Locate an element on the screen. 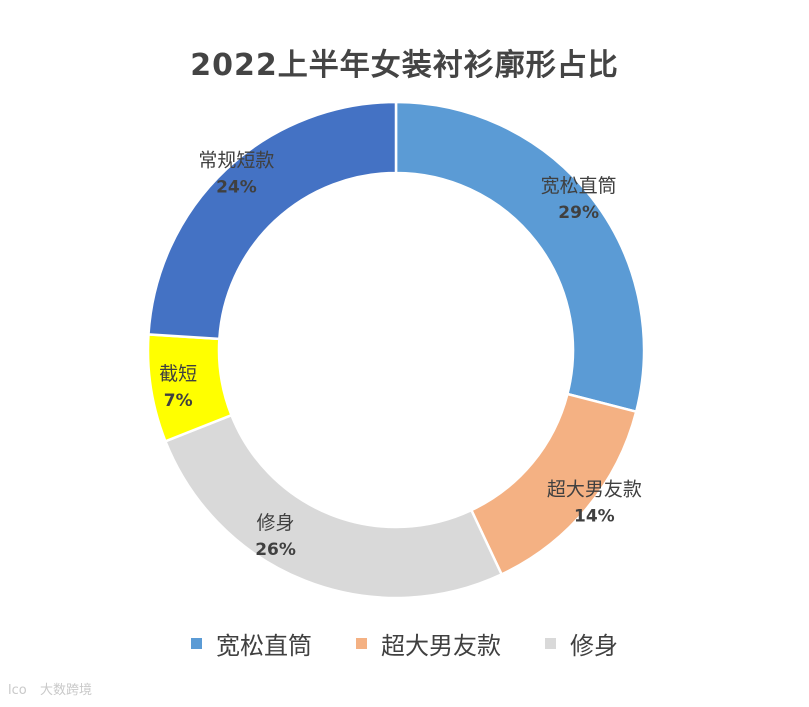  watermark: lco 大数跨境 is located at coordinates (50, 689).